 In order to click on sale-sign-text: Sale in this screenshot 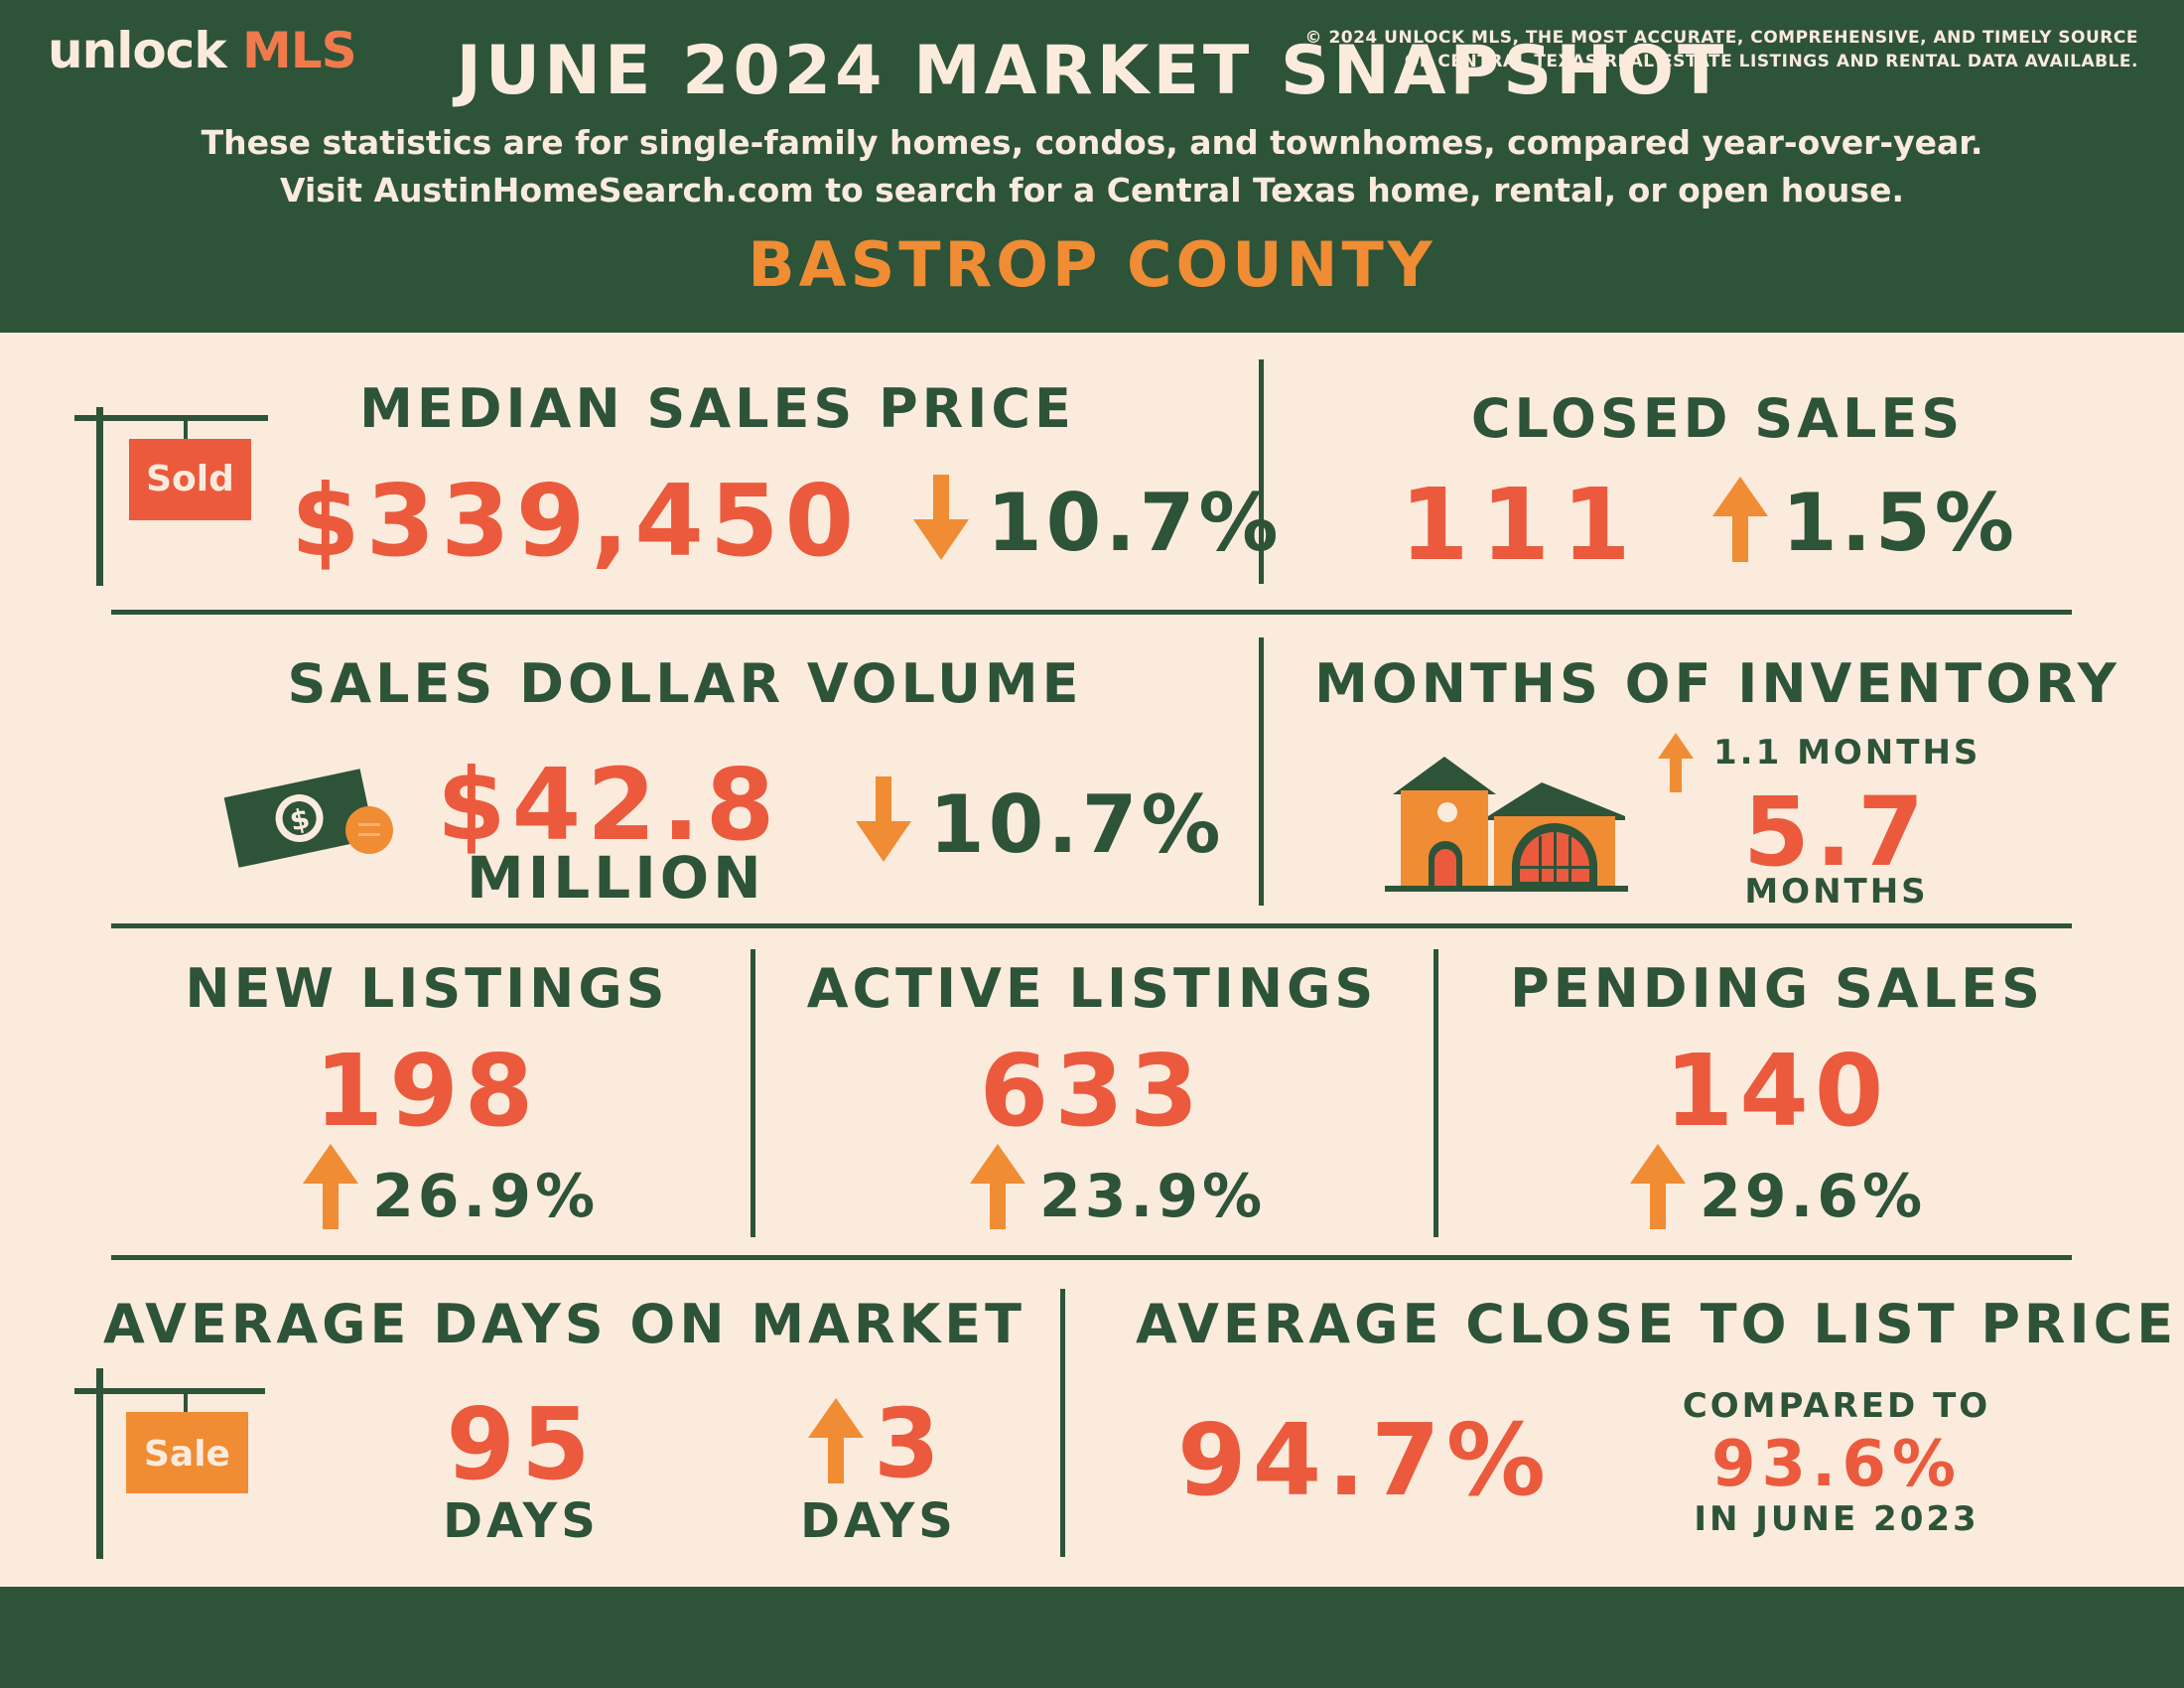, I will do `click(187, 1454)`.